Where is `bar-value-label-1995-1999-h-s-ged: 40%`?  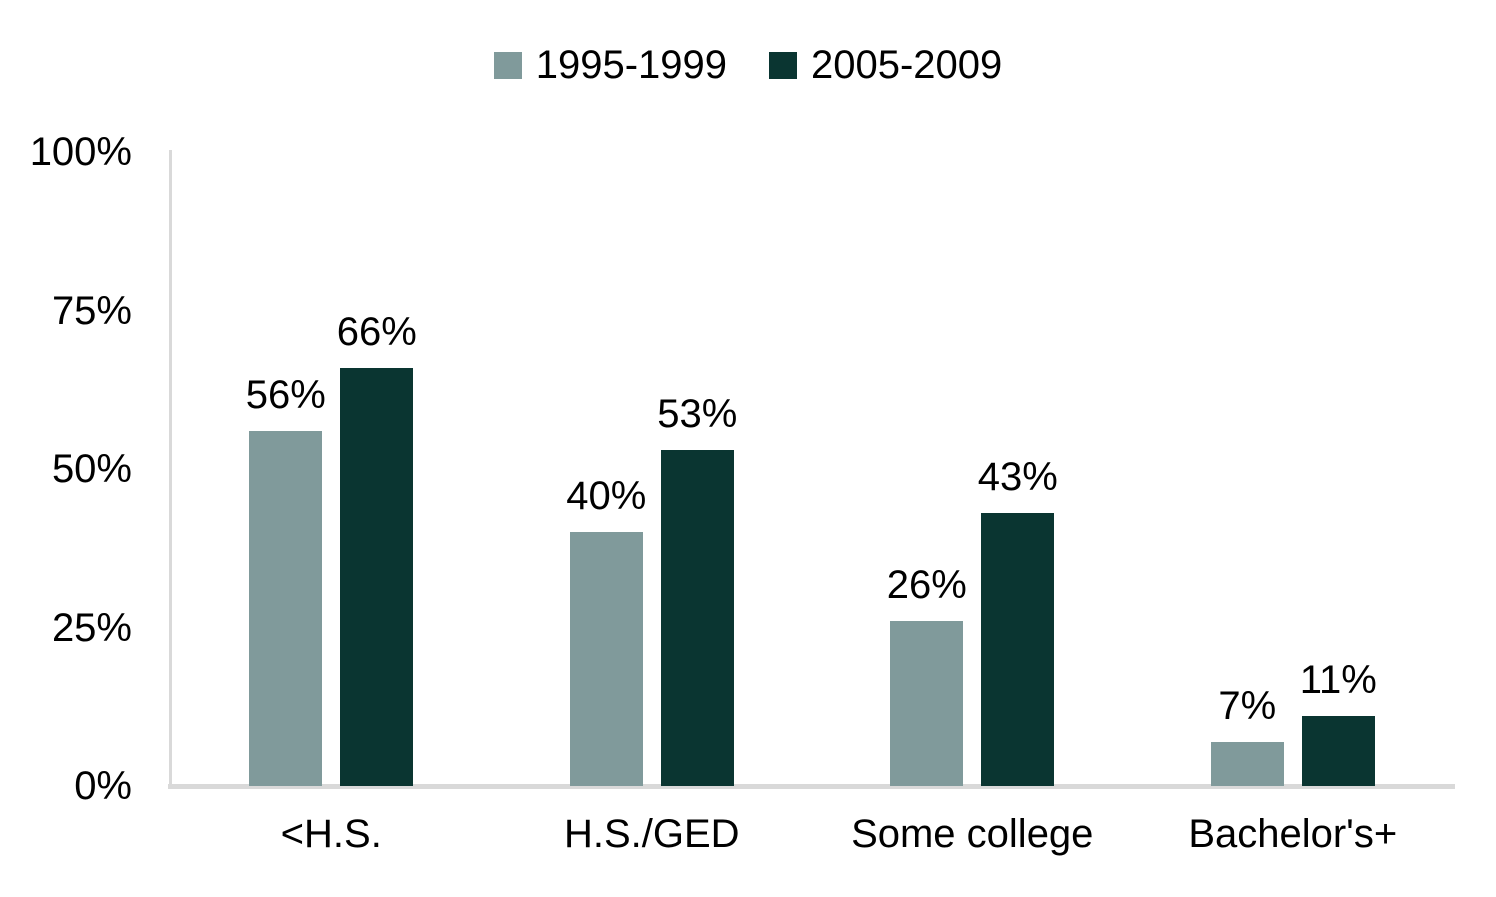 bar-value-label-1995-1999-h-s-ged: 40% is located at coordinates (606, 496).